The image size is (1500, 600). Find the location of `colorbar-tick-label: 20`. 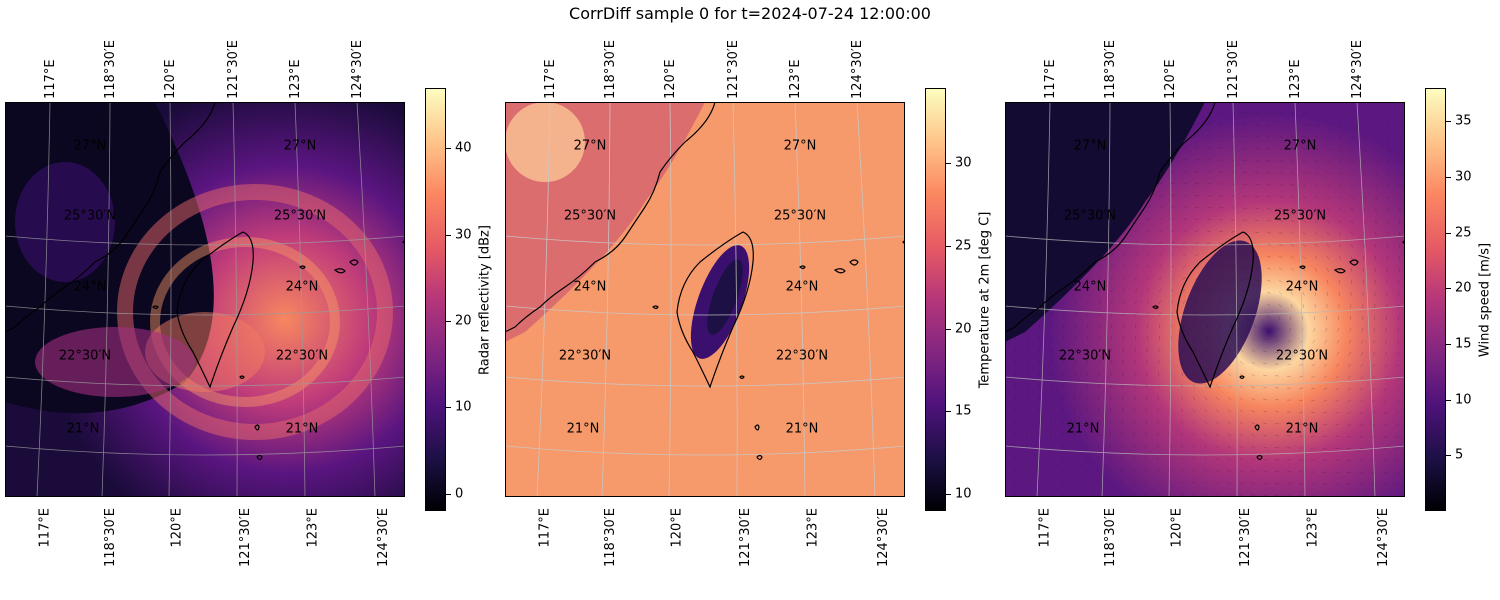

colorbar-tick-label: 20 is located at coordinates (963, 329).